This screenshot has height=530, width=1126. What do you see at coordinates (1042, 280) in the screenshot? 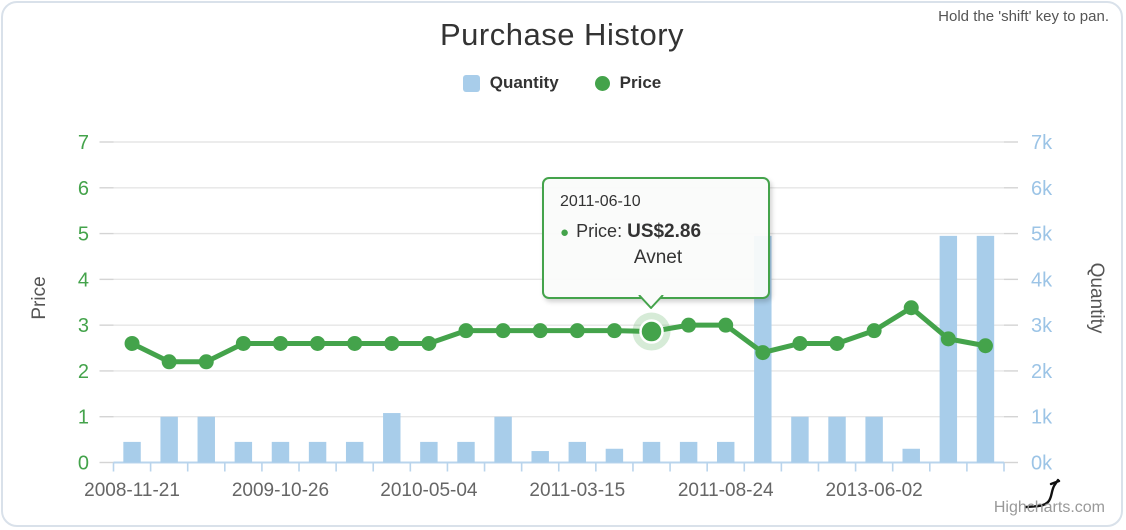
I see `right-axis-label: 4k` at bounding box center [1042, 280].